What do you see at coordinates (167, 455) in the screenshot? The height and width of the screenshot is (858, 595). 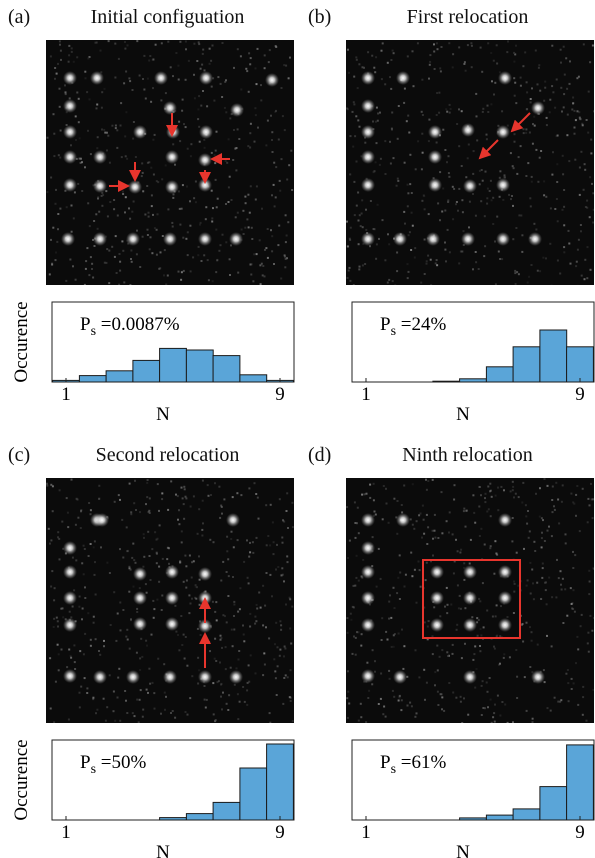 I see `panel-title: Second relocation` at bounding box center [167, 455].